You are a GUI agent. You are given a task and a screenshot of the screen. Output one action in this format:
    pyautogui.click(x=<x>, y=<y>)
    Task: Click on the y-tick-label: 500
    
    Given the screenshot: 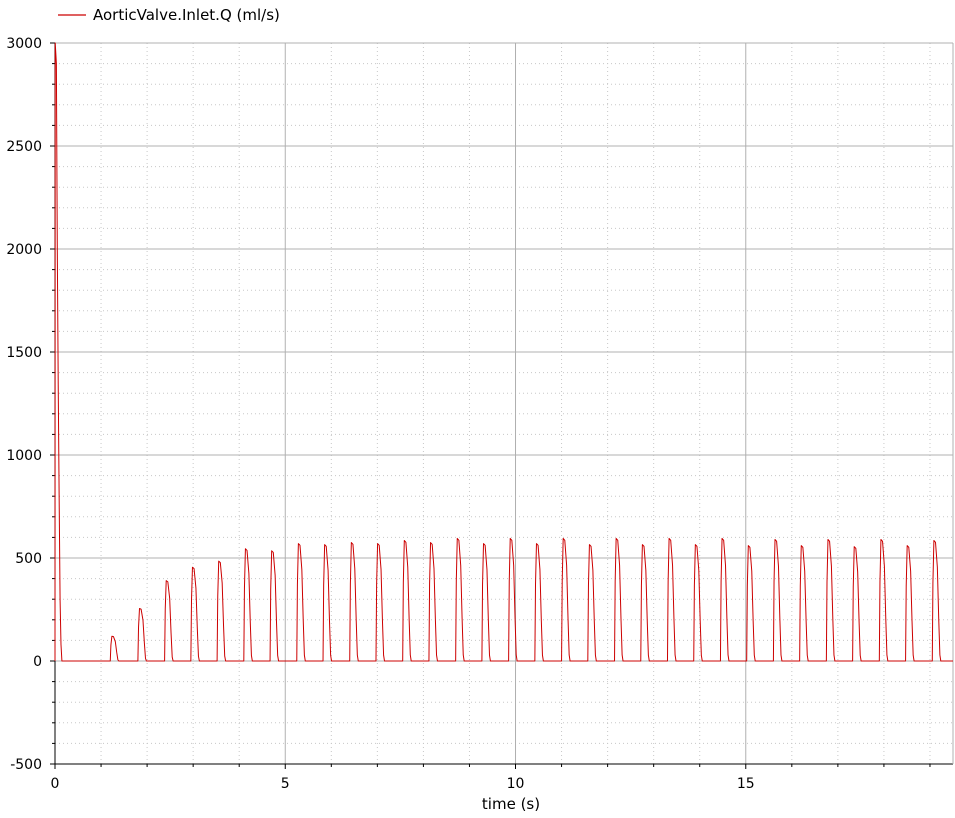 What is the action you would take?
    pyautogui.click(x=28, y=559)
    